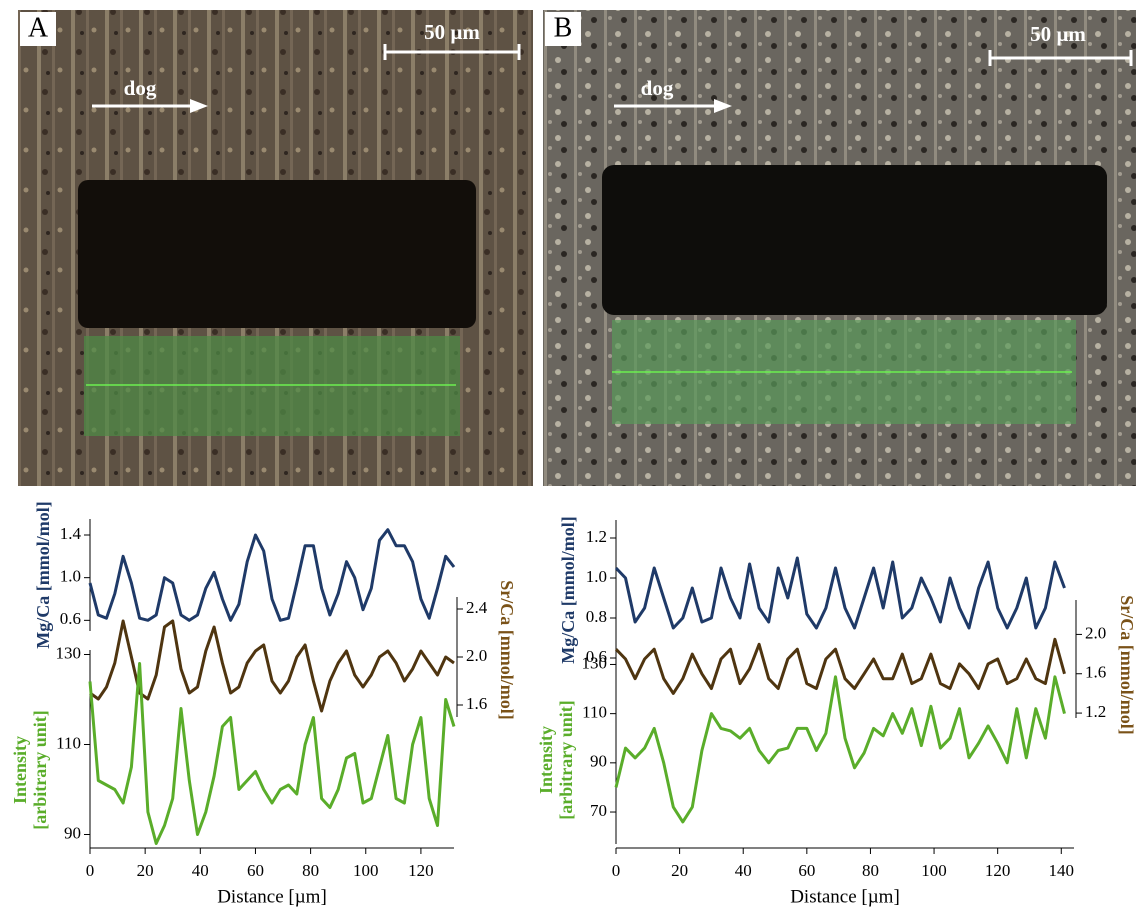 The width and height of the screenshot is (1136, 920). Describe the element at coordinates (38, 27) in the screenshot. I see `panel-label: A` at that location.